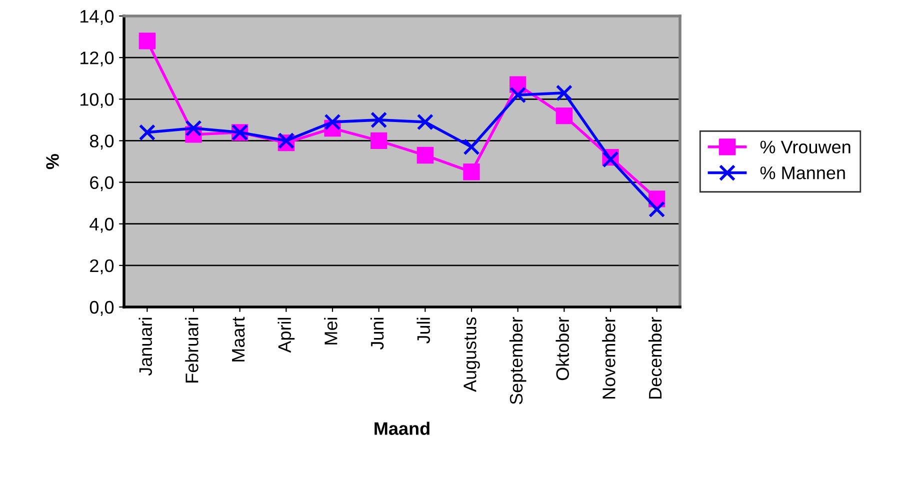  What do you see at coordinates (102, 308) in the screenshot?
I see `y-tick-label: 0,0` at bounding box center [102, 308].